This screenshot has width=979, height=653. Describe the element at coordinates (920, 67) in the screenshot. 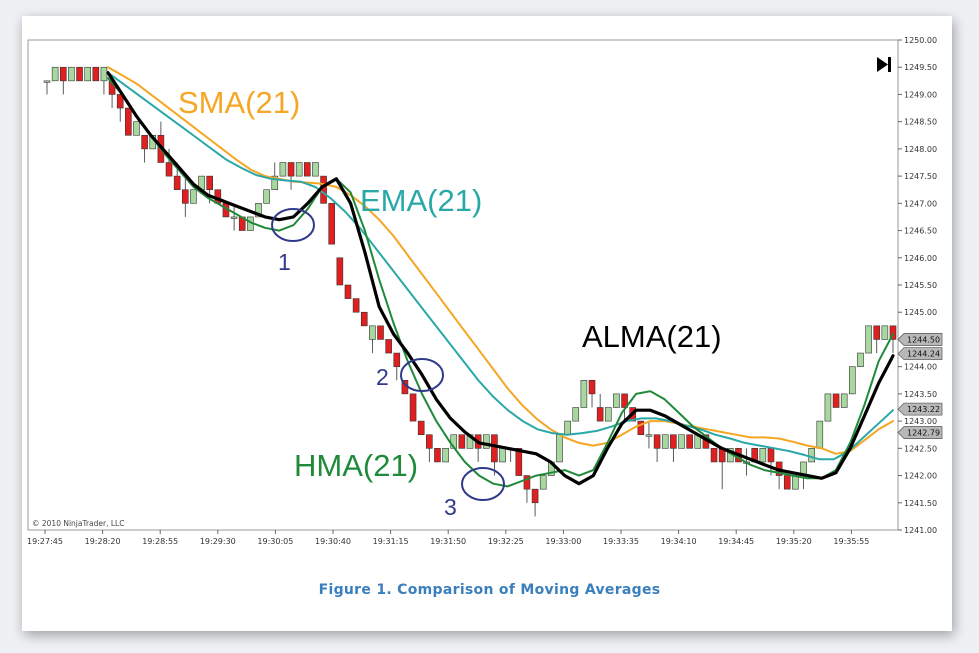

I see `y-tick-label: 1249.50` at that location.